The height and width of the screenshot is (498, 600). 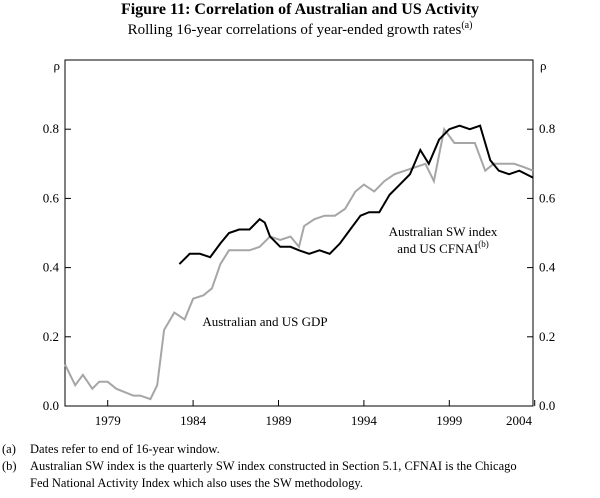 I want to click on series-label: Australian SW index, so click(x=443, y=231).